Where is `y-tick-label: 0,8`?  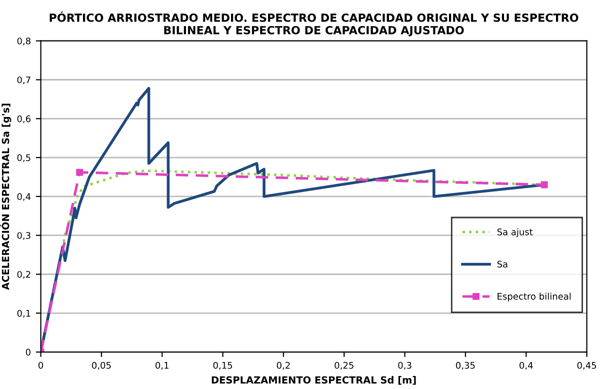
y-tick-label: 0,8 is located at coordinates (23, 42).